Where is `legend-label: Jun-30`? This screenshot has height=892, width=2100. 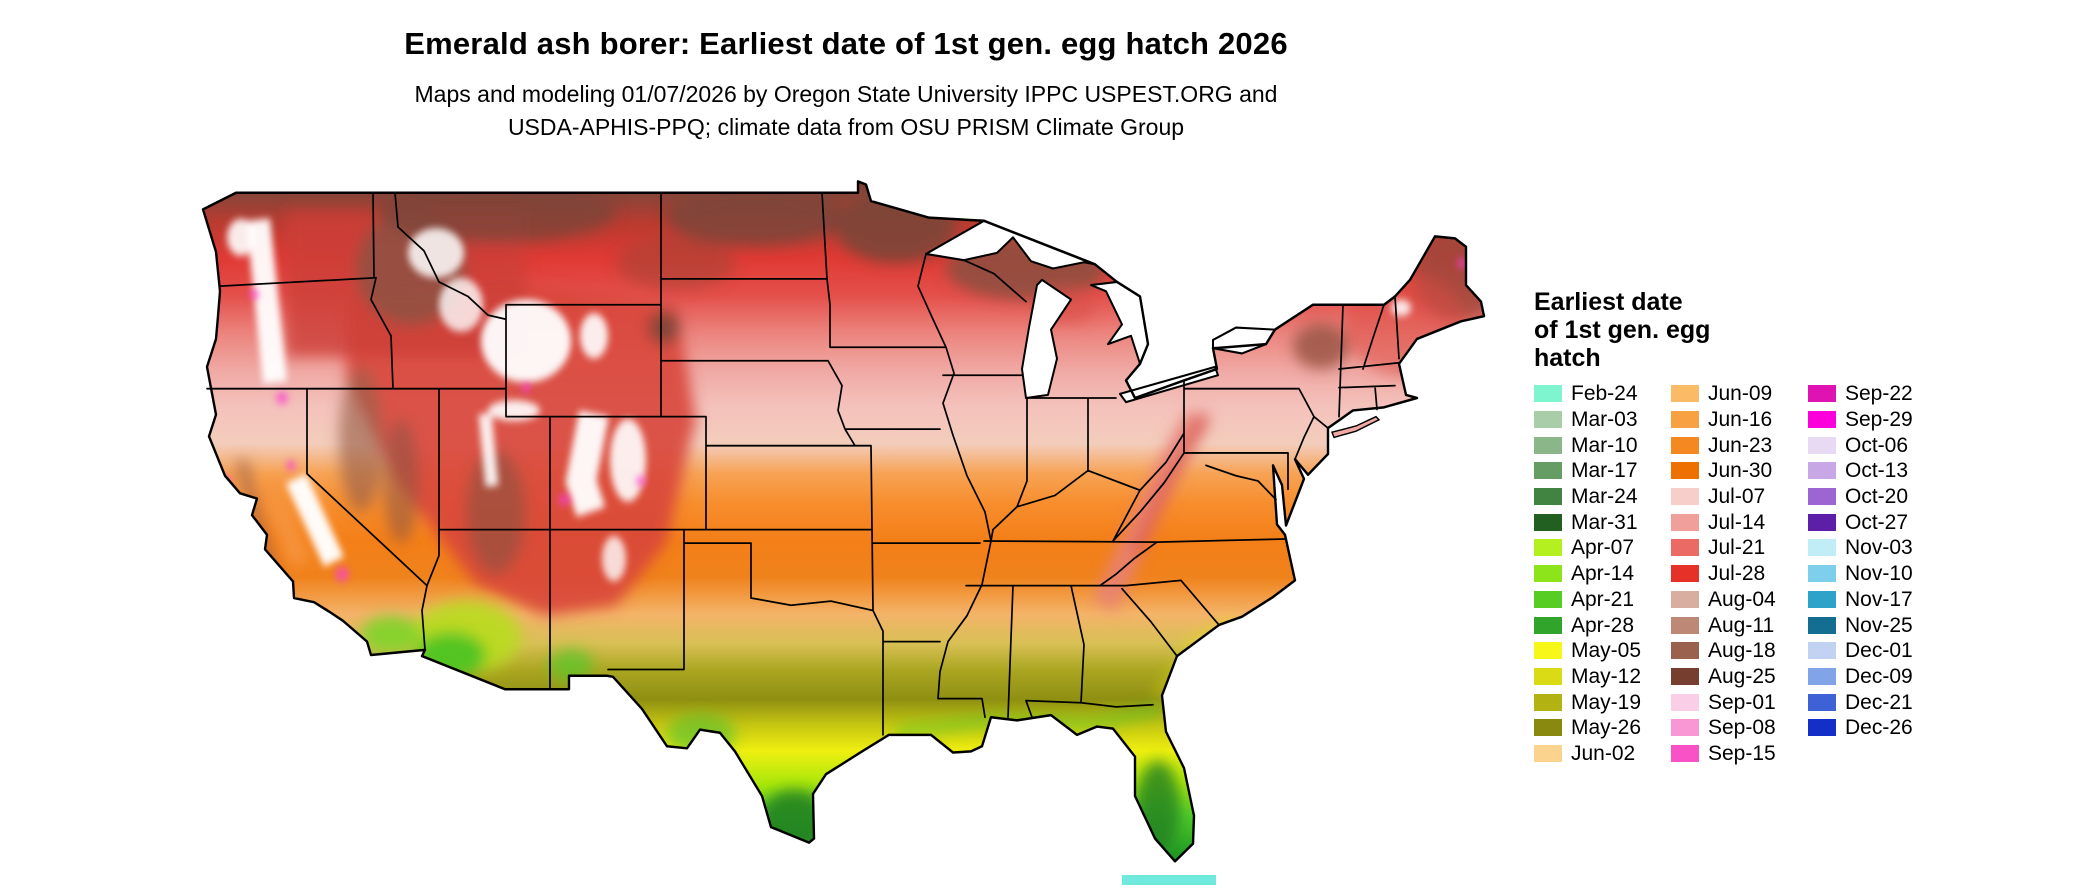
legend-label: Jun-30 is located at coordinates (1740, 471).